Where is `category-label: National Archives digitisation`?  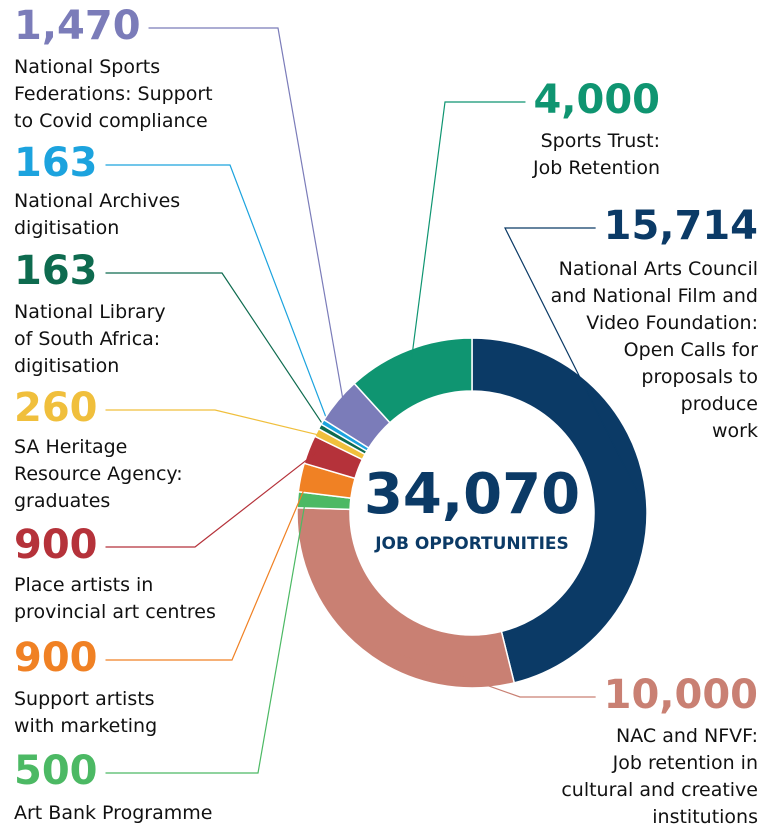
category-label: National Archives digitisation is located at coordinates (97, 214).